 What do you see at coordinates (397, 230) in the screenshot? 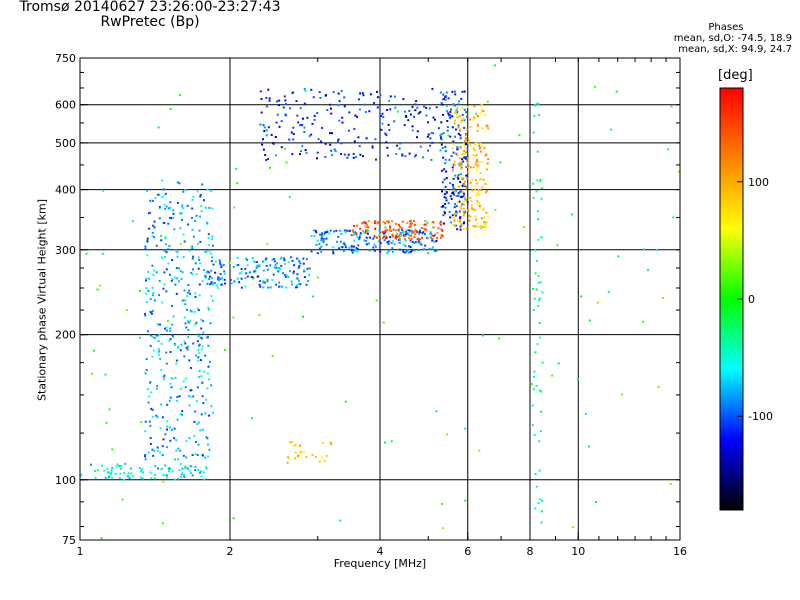
I see `trace-f2-x-mode` at bounding box center [397, 230].